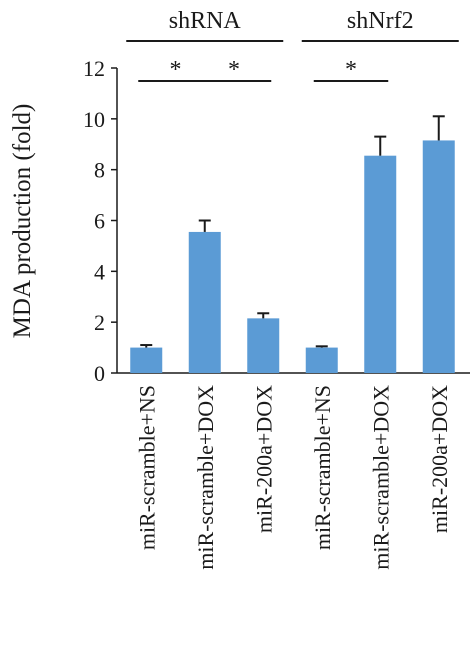 This screenshot has width=474, height=647. Describe the element at coordinates (263, 70) in the screenshot. I see `significance-markers: * * *` at that location.